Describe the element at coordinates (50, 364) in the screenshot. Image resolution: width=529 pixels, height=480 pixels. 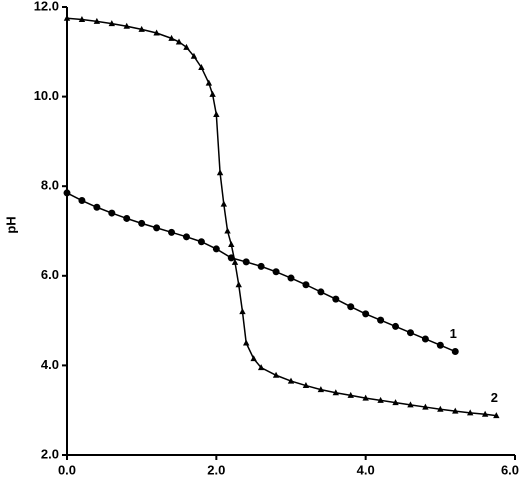
I see `y-tick-label: 4.0` at that location.